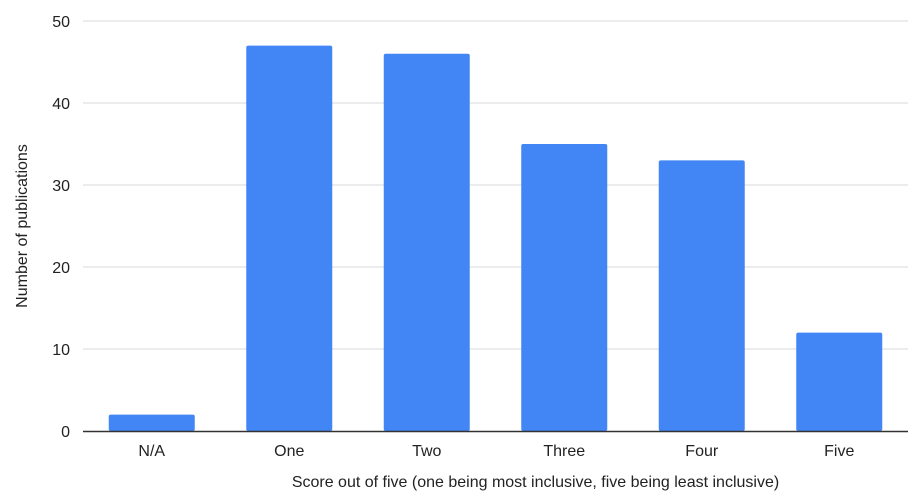 This screenshot has width=908, height=493. What do you see at coordinates (702, 451) in the screenshot?
I see `x-tick-label-four: Four` at bounding box center [702, 451].